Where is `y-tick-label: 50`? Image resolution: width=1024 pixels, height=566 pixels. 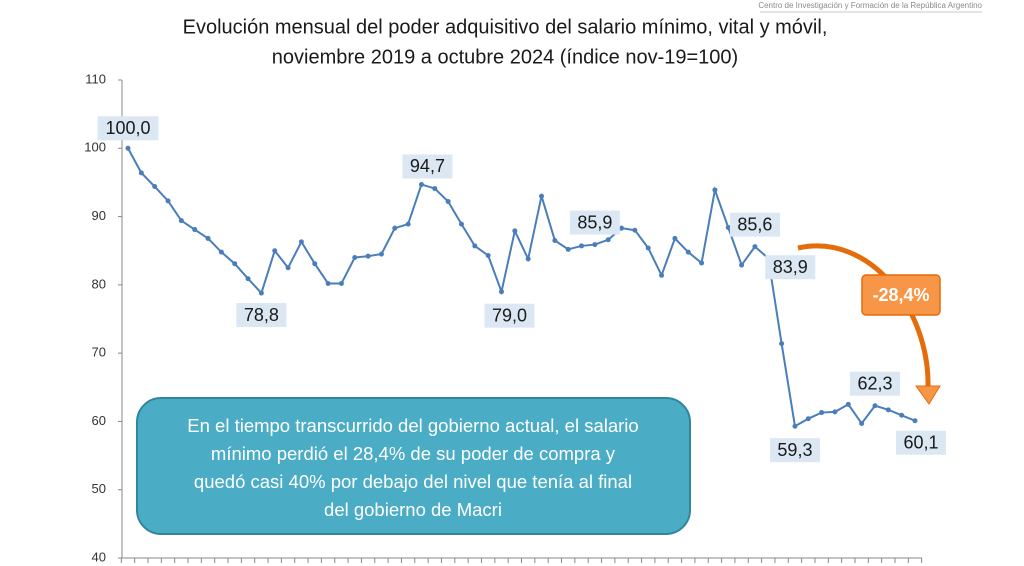
y-tick-label: 50 is located at coordinates (99, 488).